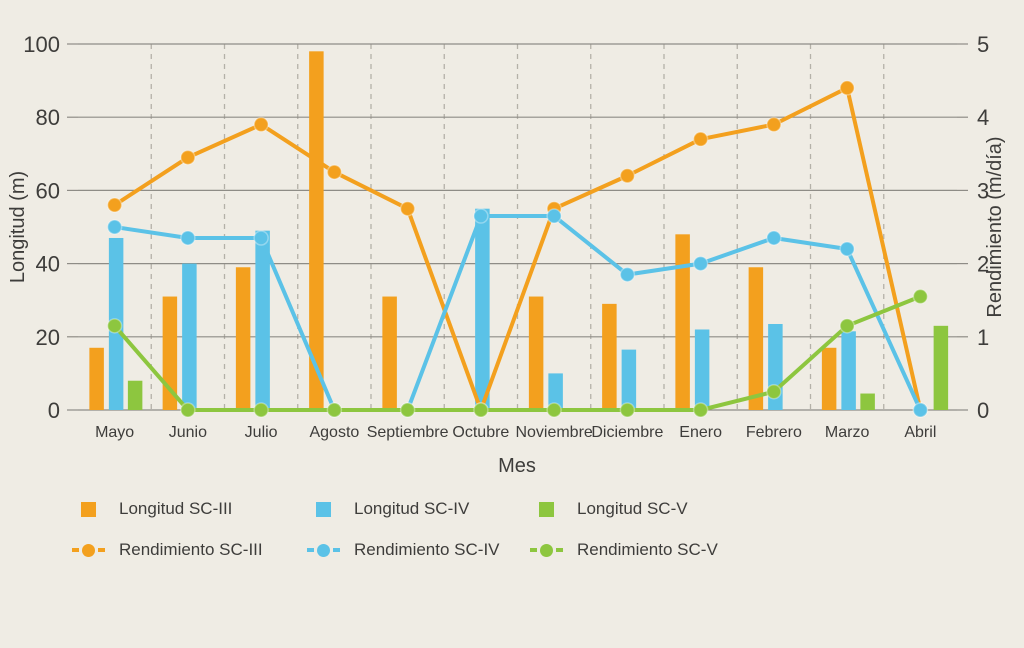 This screenshot has width=1024, height=648. Describe the element at coordinates (632, 508) in the screenshot. I see `legend-label: Longitud SC-V` at that location.